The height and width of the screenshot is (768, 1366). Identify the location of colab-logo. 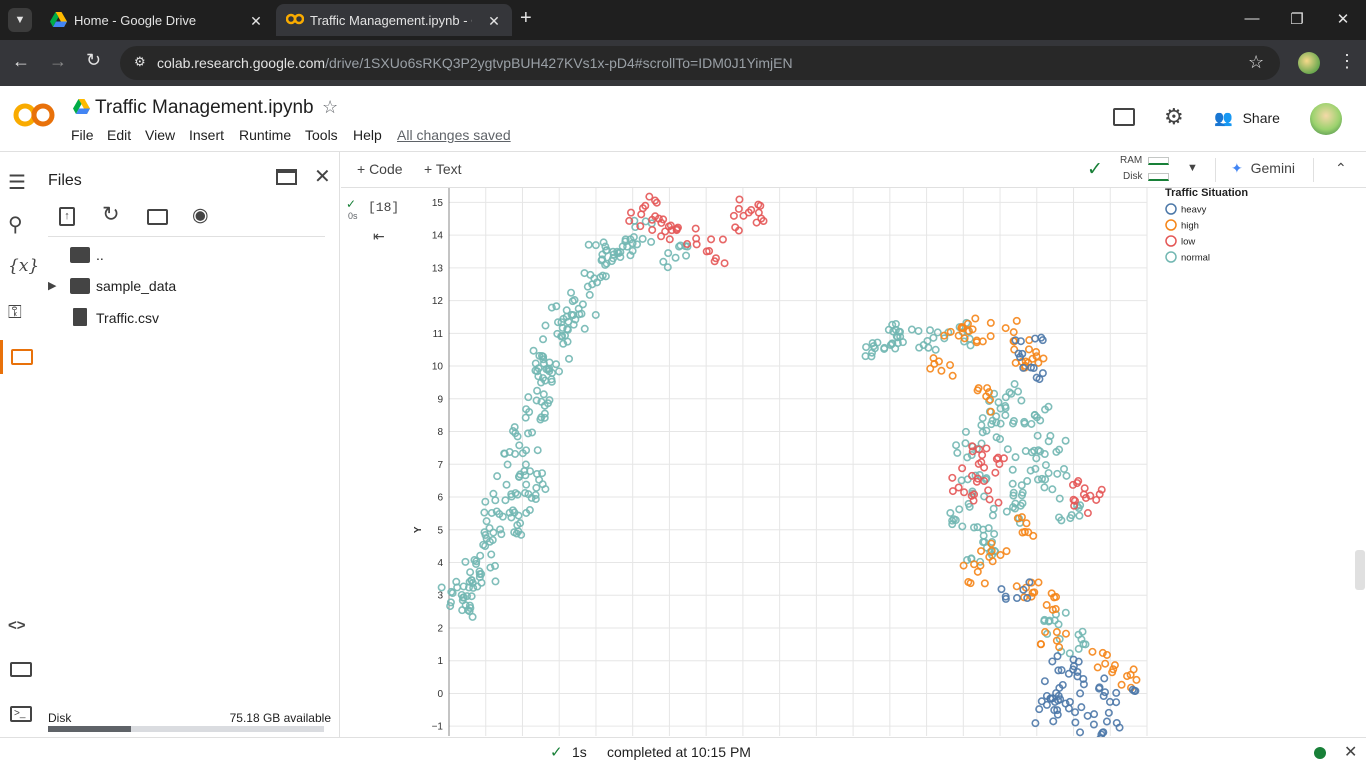
(34, 115).